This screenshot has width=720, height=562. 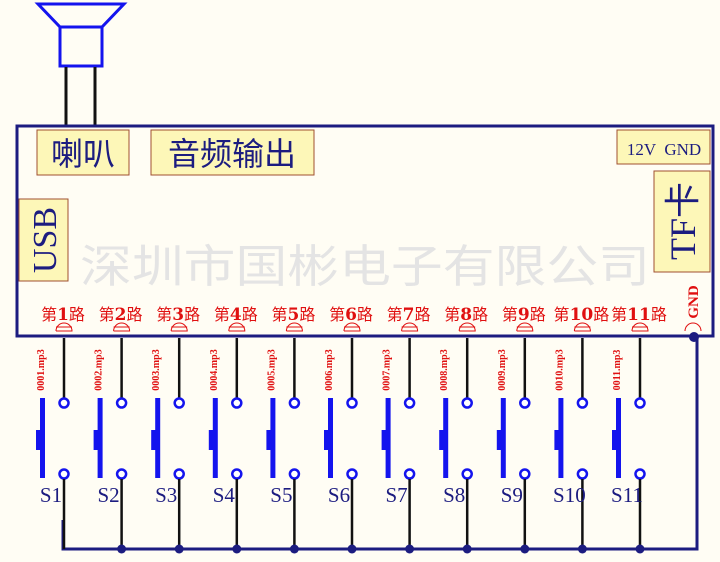 What do you see at coordinates (51, 495) in the screenshot?
I see `switch-label: S1` at bounding box center [51, 495].